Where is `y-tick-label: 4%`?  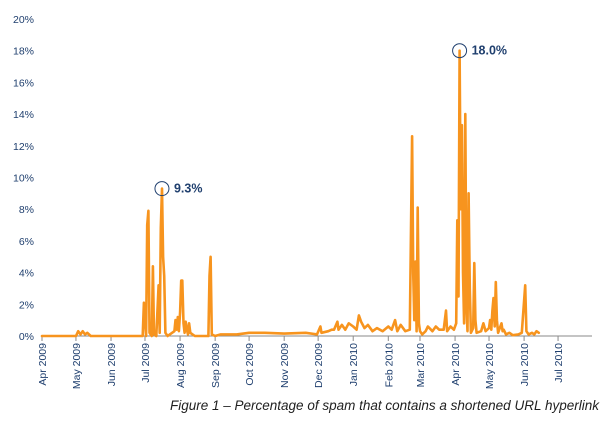
y-tick-label: 4% is located at coordinates (26, 274).